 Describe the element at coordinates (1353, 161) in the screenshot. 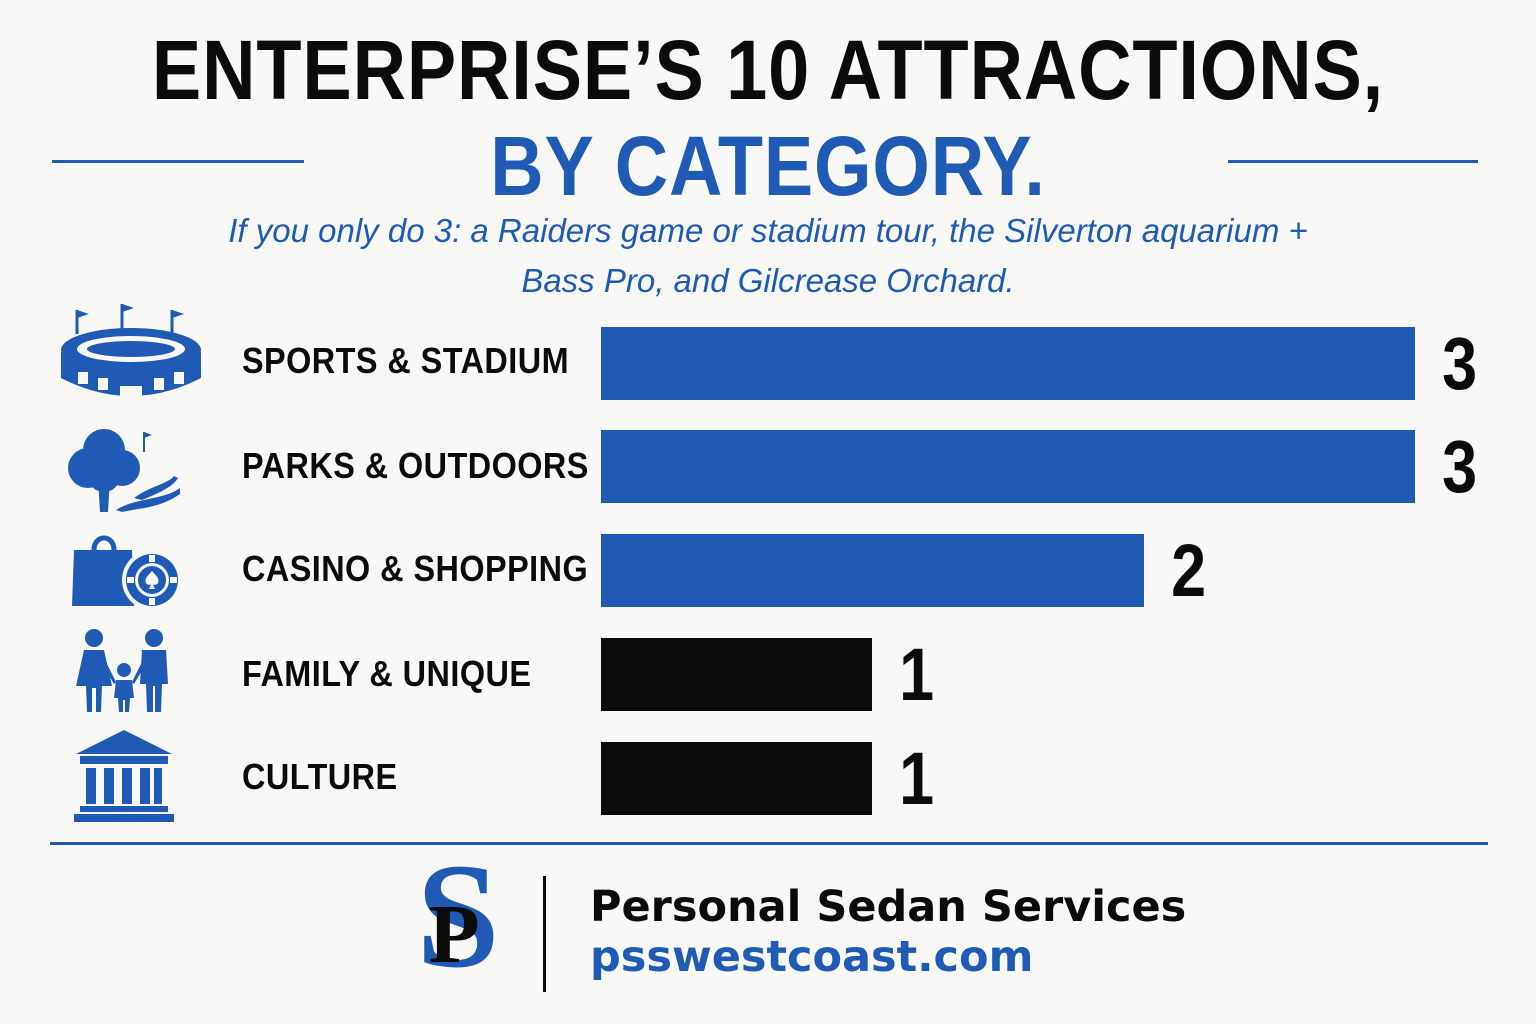

I see `title-rule-right` at that location.